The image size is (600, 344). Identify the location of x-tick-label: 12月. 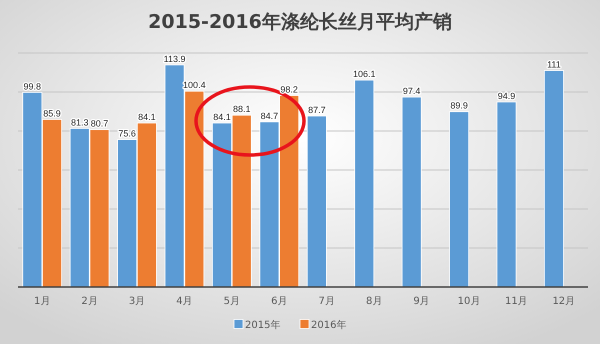
(564, 301).